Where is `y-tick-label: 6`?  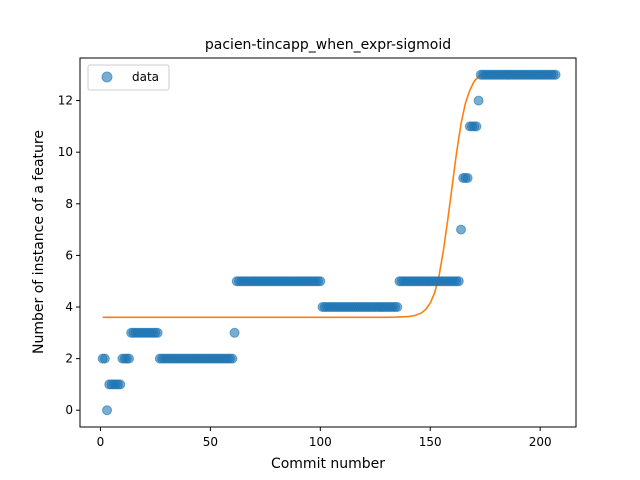
y-tick-label: 6 is located at coordinates (69, 255).